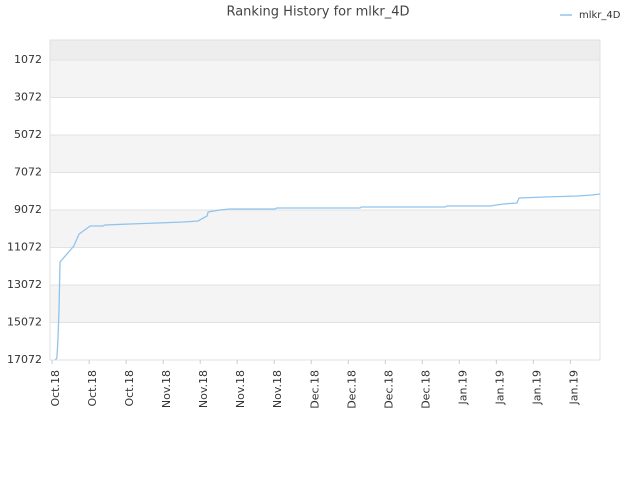 Image resolution: width=640 pixels, height=480 pixels. I want to click on y-tick-label: 3072, so click(28, 97).